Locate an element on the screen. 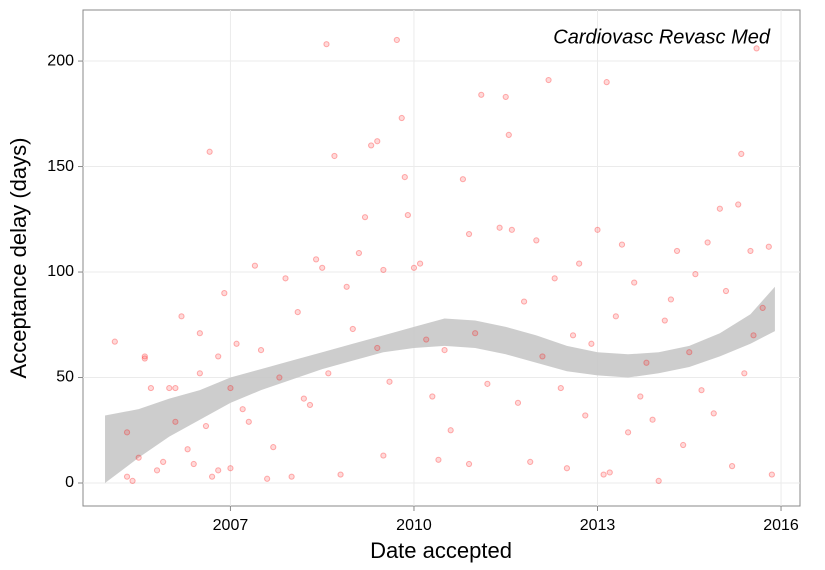 The height and width of the screenshot is (570, 825). x-tick-label: 2016 is located at coordinates (781, 525).